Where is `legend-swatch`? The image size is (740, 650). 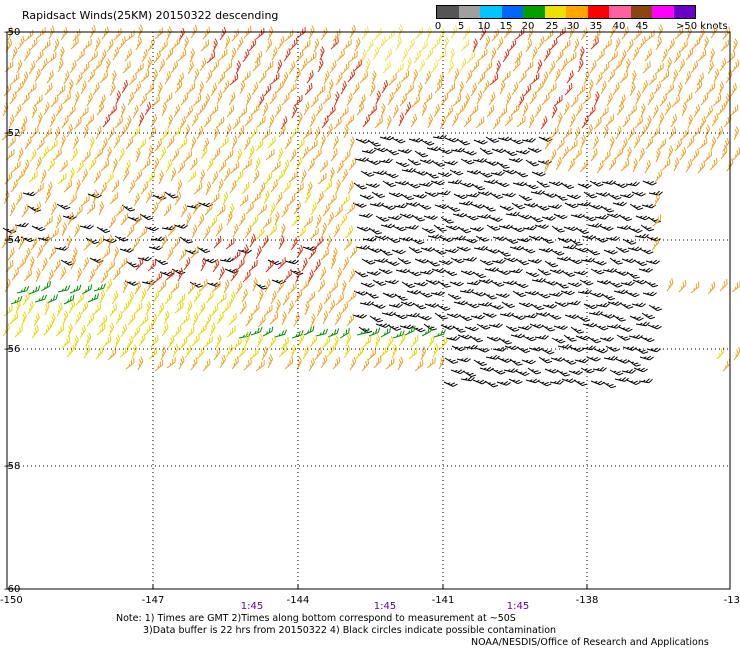 legend-swatch is located at coordinates (577, 12).